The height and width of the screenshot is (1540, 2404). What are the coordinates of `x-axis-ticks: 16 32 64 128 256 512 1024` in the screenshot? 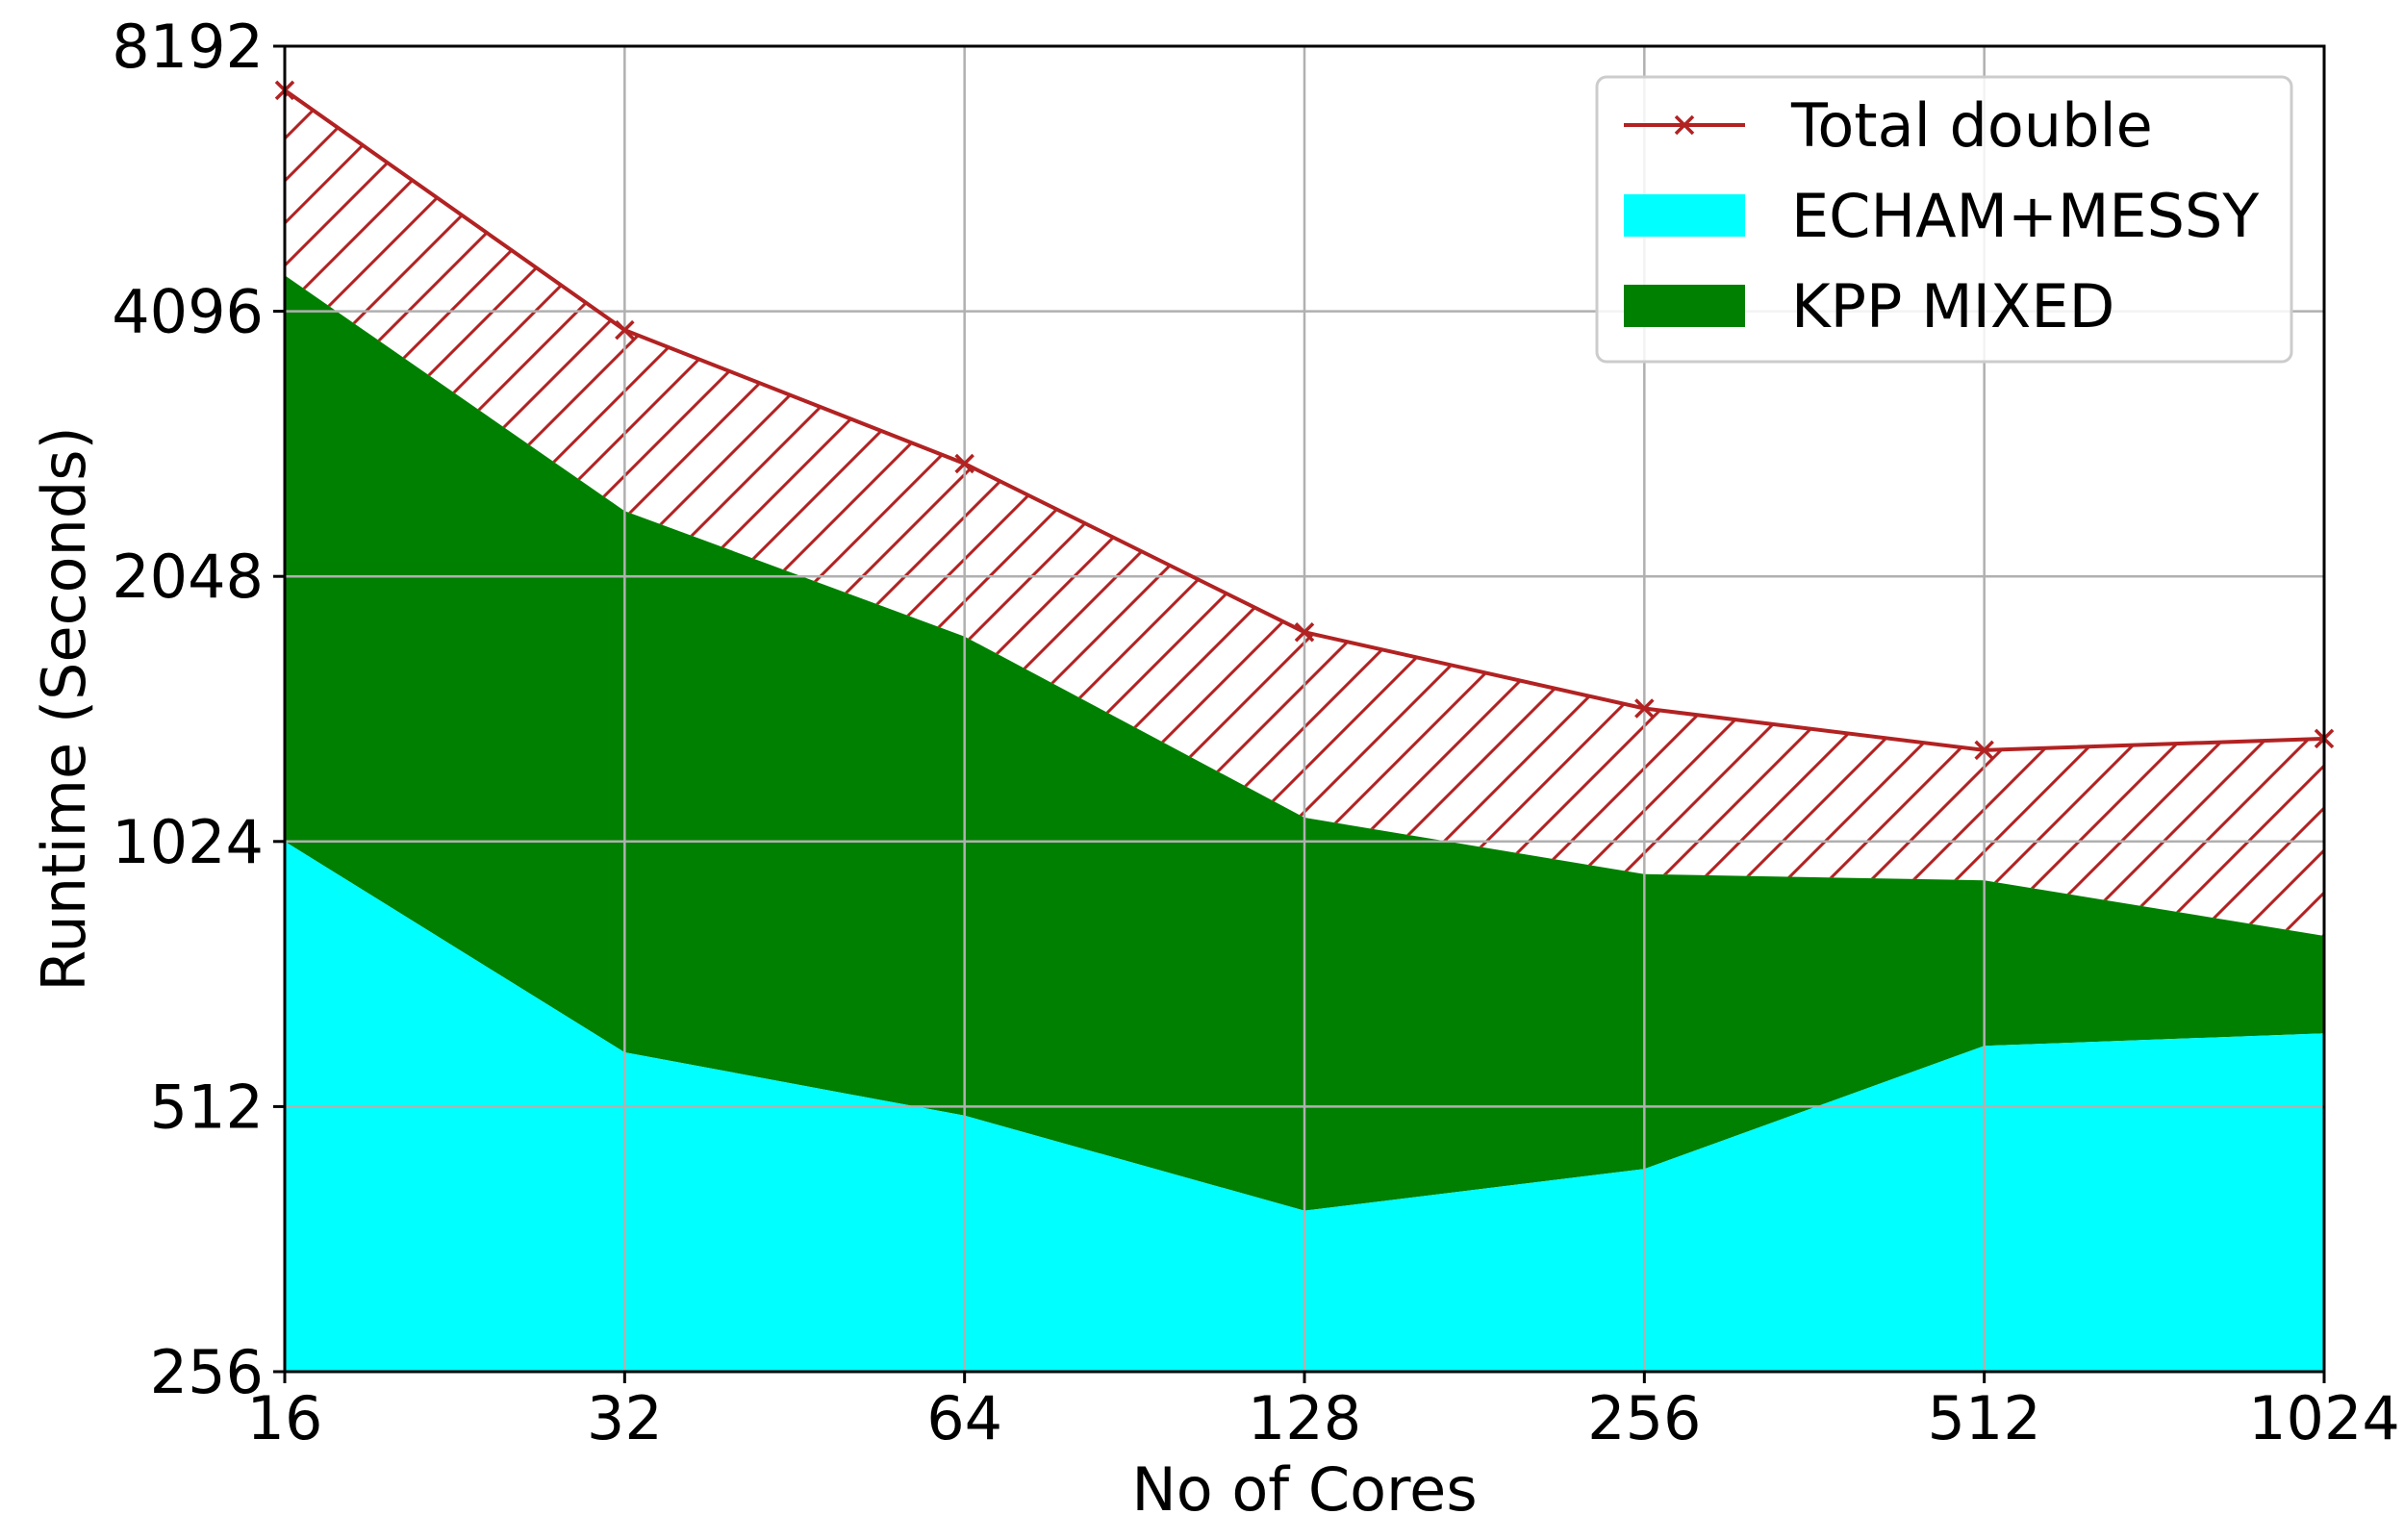 It's located at (1323, 1412).